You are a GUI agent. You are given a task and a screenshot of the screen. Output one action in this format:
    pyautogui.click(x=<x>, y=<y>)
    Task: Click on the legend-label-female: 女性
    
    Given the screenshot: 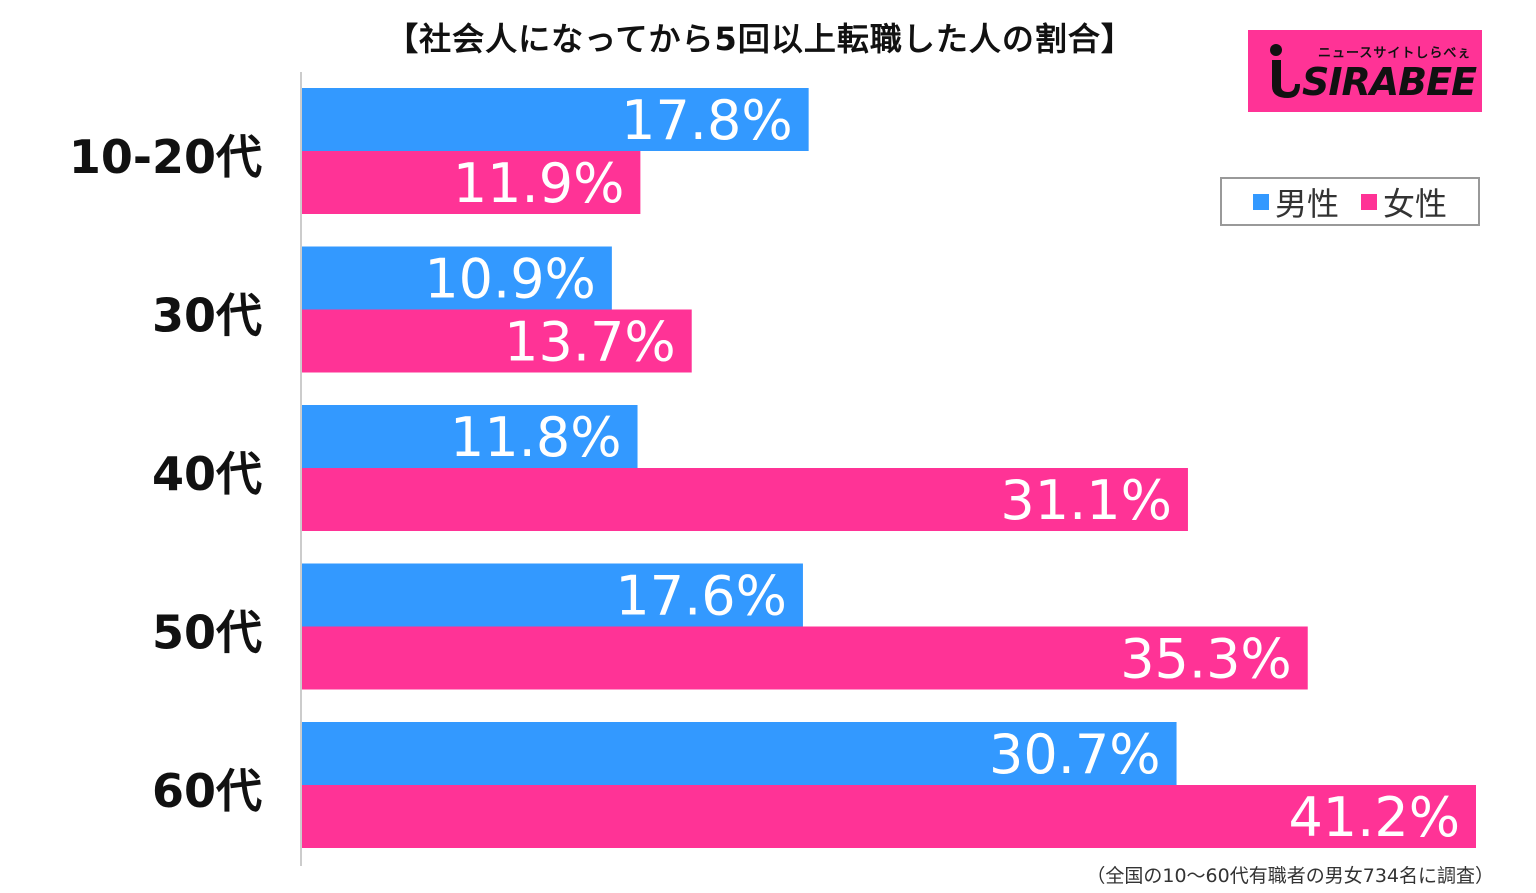 What is the action you would take?
    pyautogui.click(x=1415, y=203)
    